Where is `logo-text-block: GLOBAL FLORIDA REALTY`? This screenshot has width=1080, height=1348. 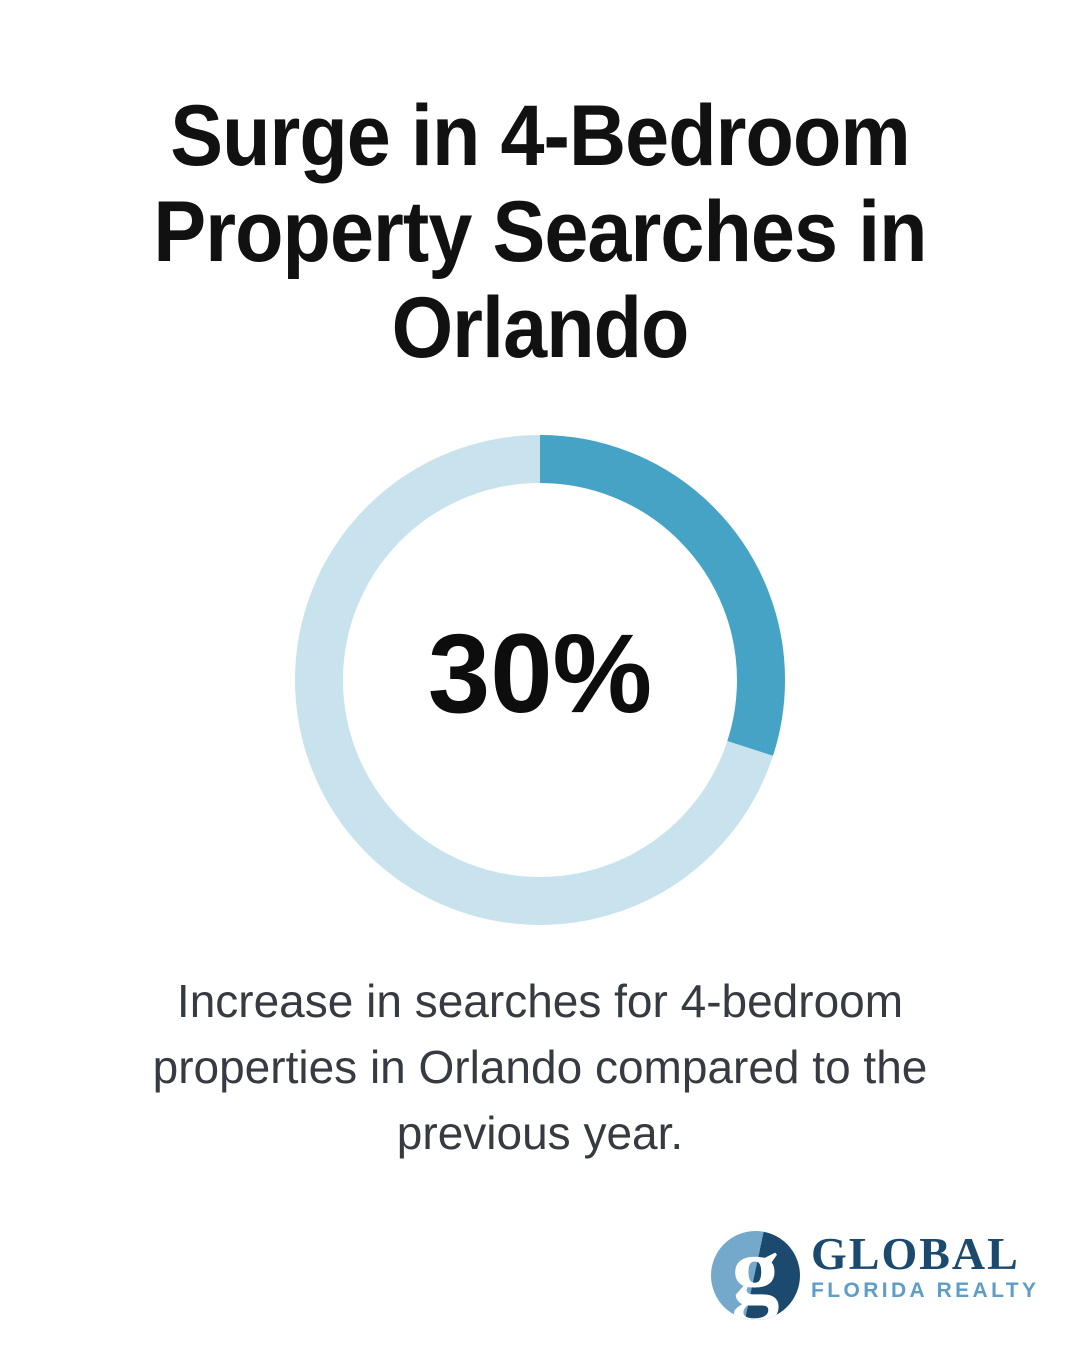
logo-text-block: GLOBAL FLORIDA REALTY is located at coordinates (925, 1265).